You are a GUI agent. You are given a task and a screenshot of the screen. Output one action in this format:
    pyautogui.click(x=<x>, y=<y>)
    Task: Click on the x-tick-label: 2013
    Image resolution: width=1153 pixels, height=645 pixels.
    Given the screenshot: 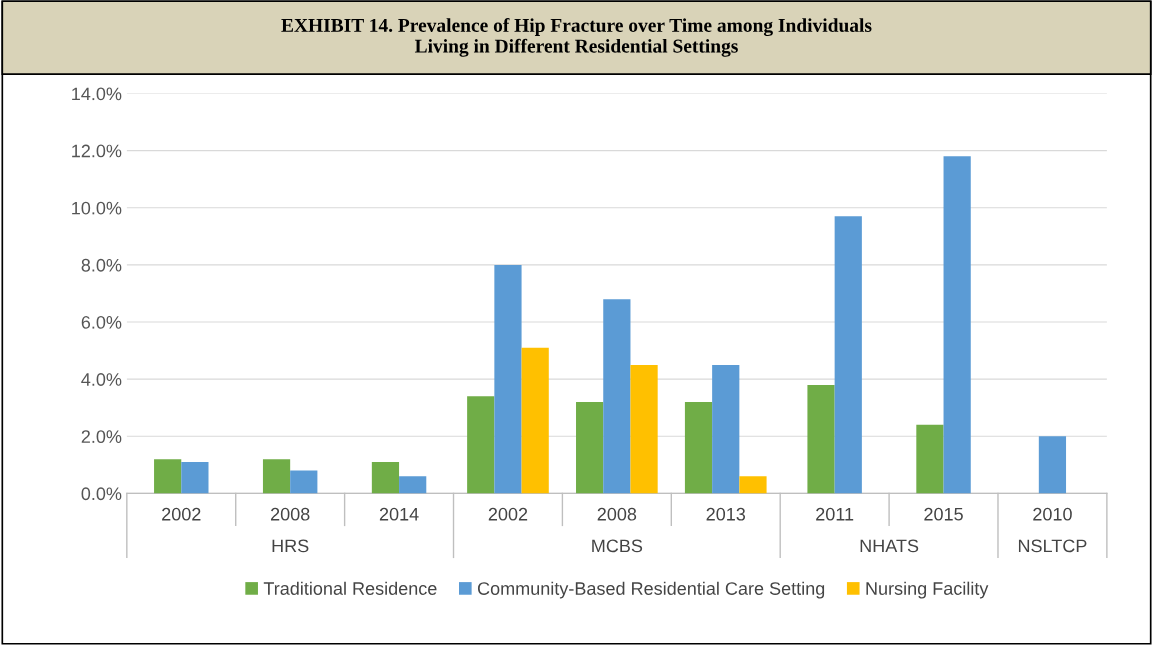 What is the action you would take?
    pyautogui.click(x=726, y=514)
    